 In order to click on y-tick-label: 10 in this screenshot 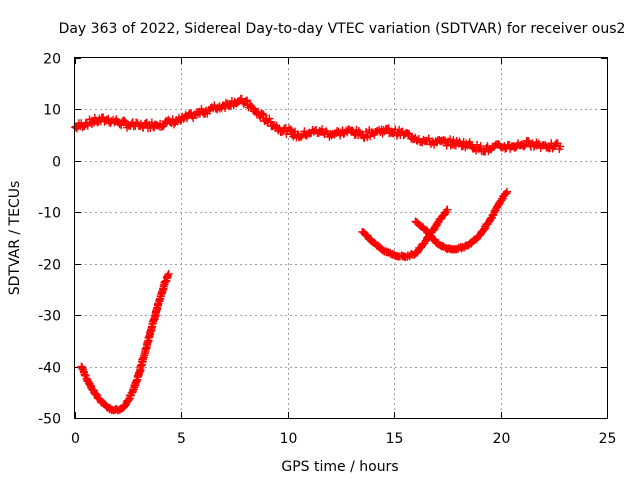, I will do `click(52, 111)`.